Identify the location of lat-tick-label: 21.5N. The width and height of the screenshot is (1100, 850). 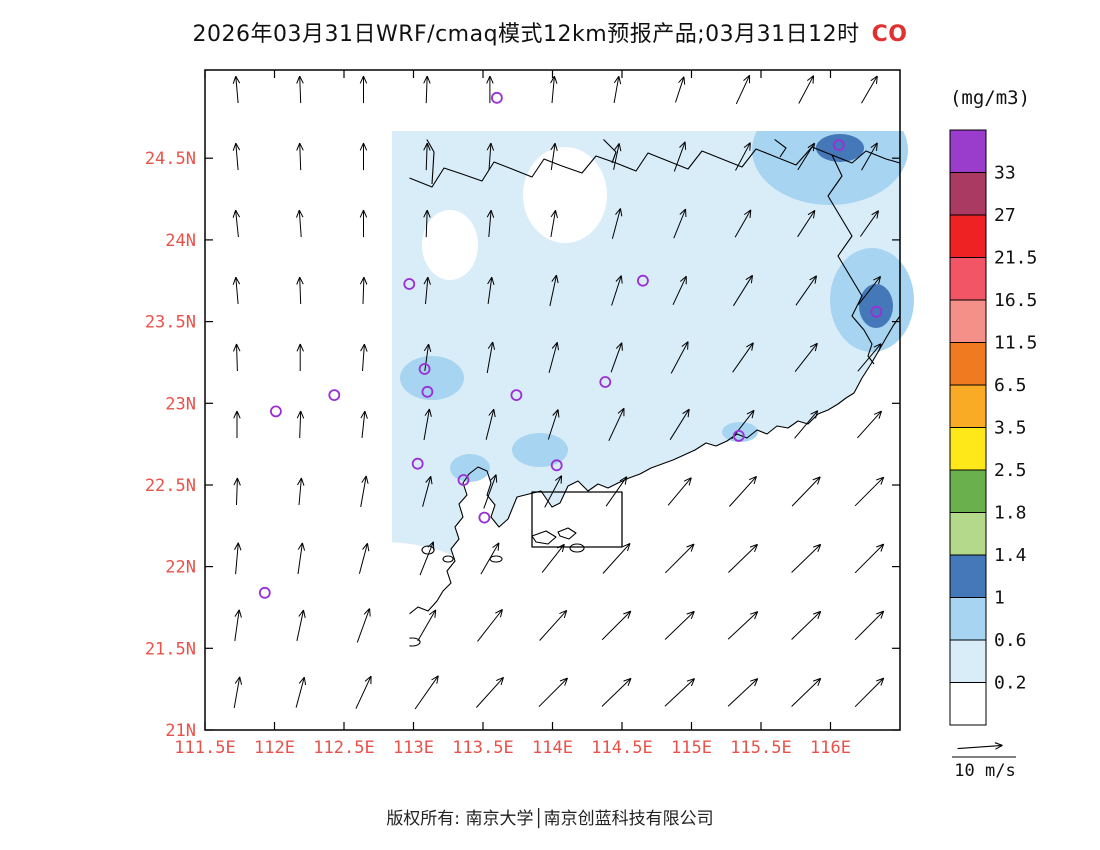
(170, 649).